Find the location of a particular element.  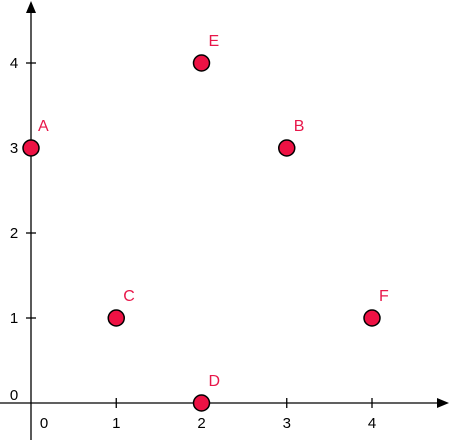

y-tick-label: 4 is located at coordinates (14, 63).